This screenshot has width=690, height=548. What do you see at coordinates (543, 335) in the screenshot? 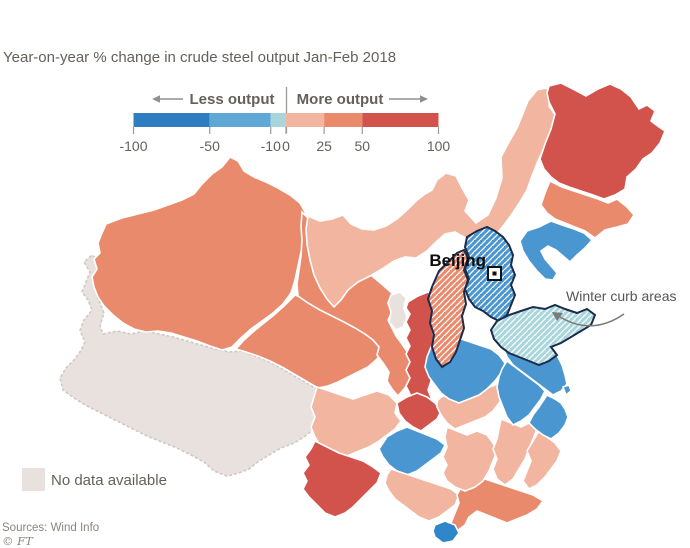
I see `province-shandong` at bounding box center [543, 335].